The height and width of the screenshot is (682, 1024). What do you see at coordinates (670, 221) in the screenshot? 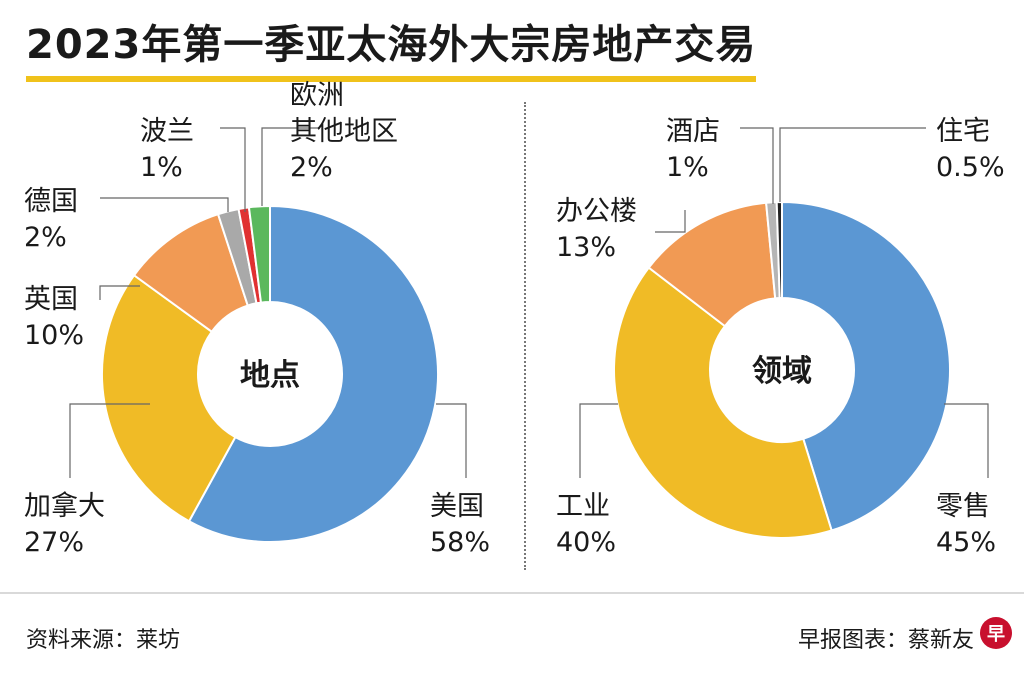
I see `leader-line-办公楼` at bounding box center [670, 221].